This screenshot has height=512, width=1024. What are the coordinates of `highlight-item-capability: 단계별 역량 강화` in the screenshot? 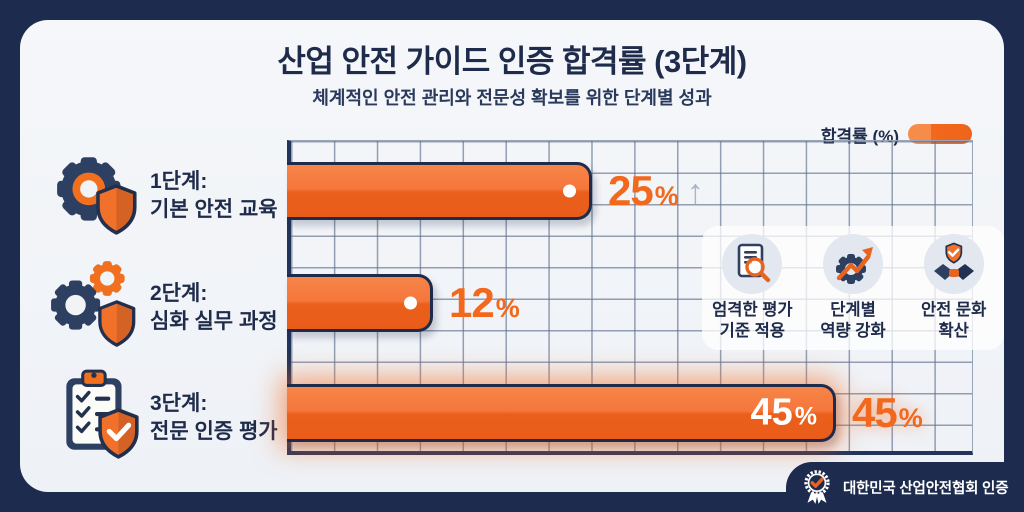 It's located at (853, 288).